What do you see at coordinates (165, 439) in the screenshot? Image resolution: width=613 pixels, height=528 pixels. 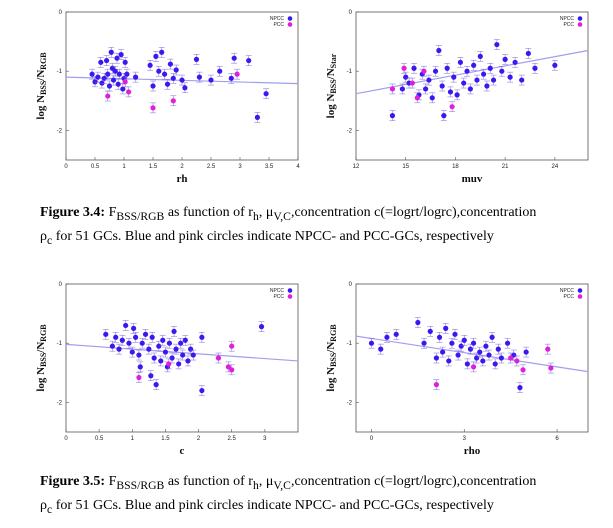 I see `x-tick-label: 1.5` at bounding box center [165, 439].